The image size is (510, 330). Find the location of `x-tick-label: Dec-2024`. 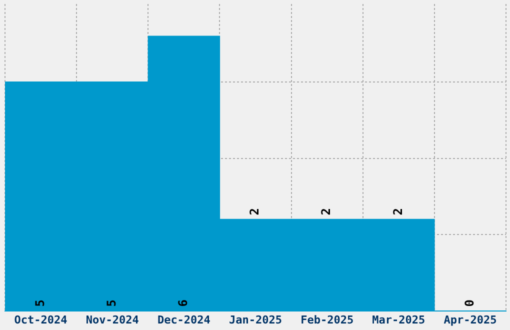

x-tick-label: Dec-2024 is located at coordinates (184, 319).